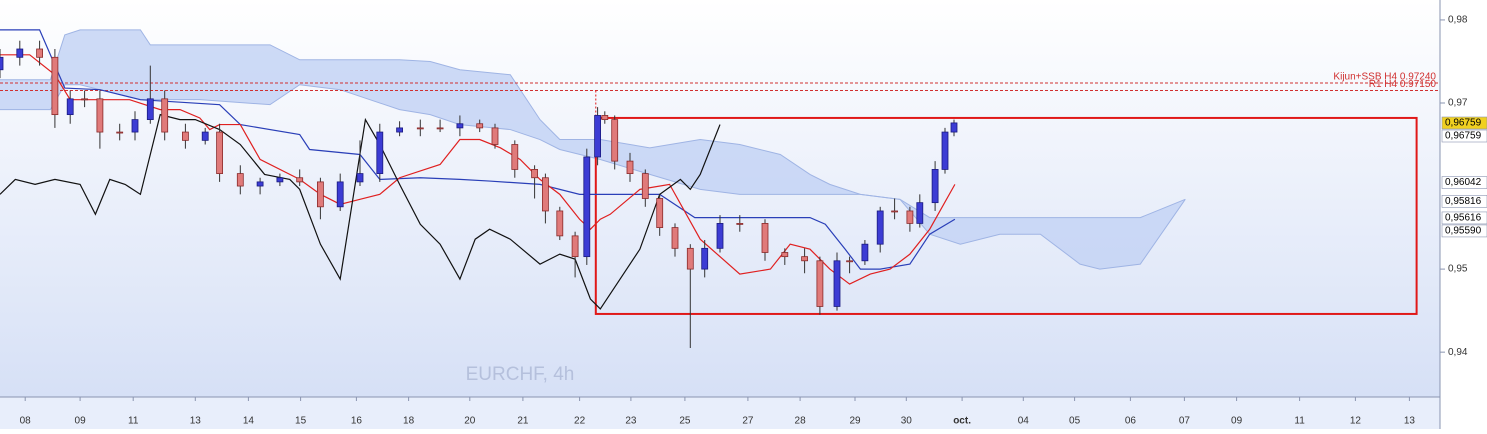 This screenshot has width=1487, height=434. What do you see at coordinates (801, 421) in the screenshot?
I see `x-tick-label: 28` at bounding box center [801, 421].